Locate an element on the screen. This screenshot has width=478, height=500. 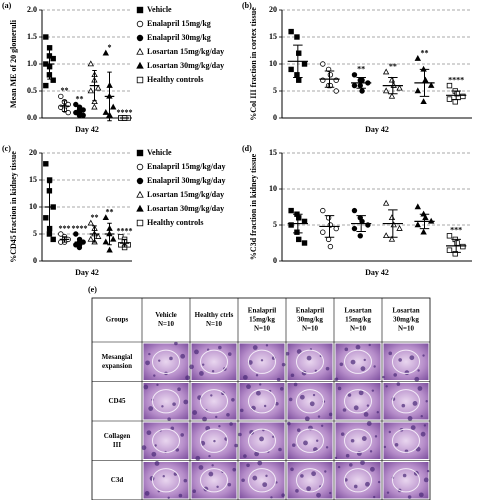
row-header: Mesangial is located at coordinates (117, 357).